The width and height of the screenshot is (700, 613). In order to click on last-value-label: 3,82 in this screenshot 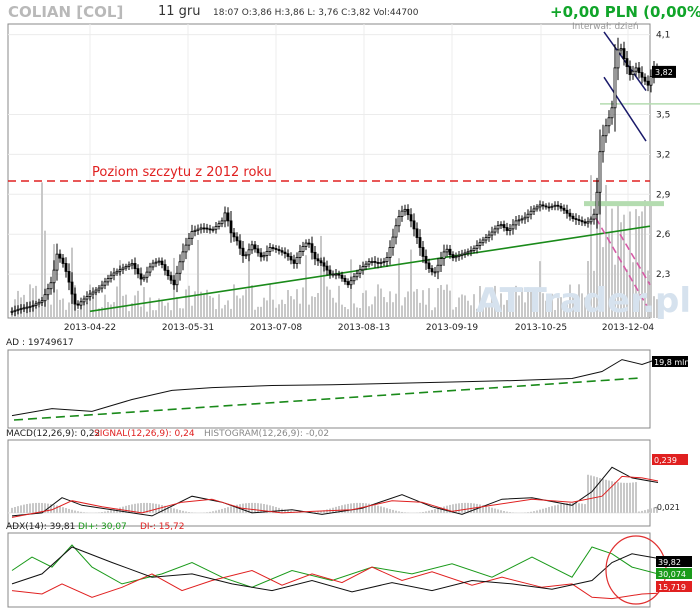, I will do `click(664, 72)`.